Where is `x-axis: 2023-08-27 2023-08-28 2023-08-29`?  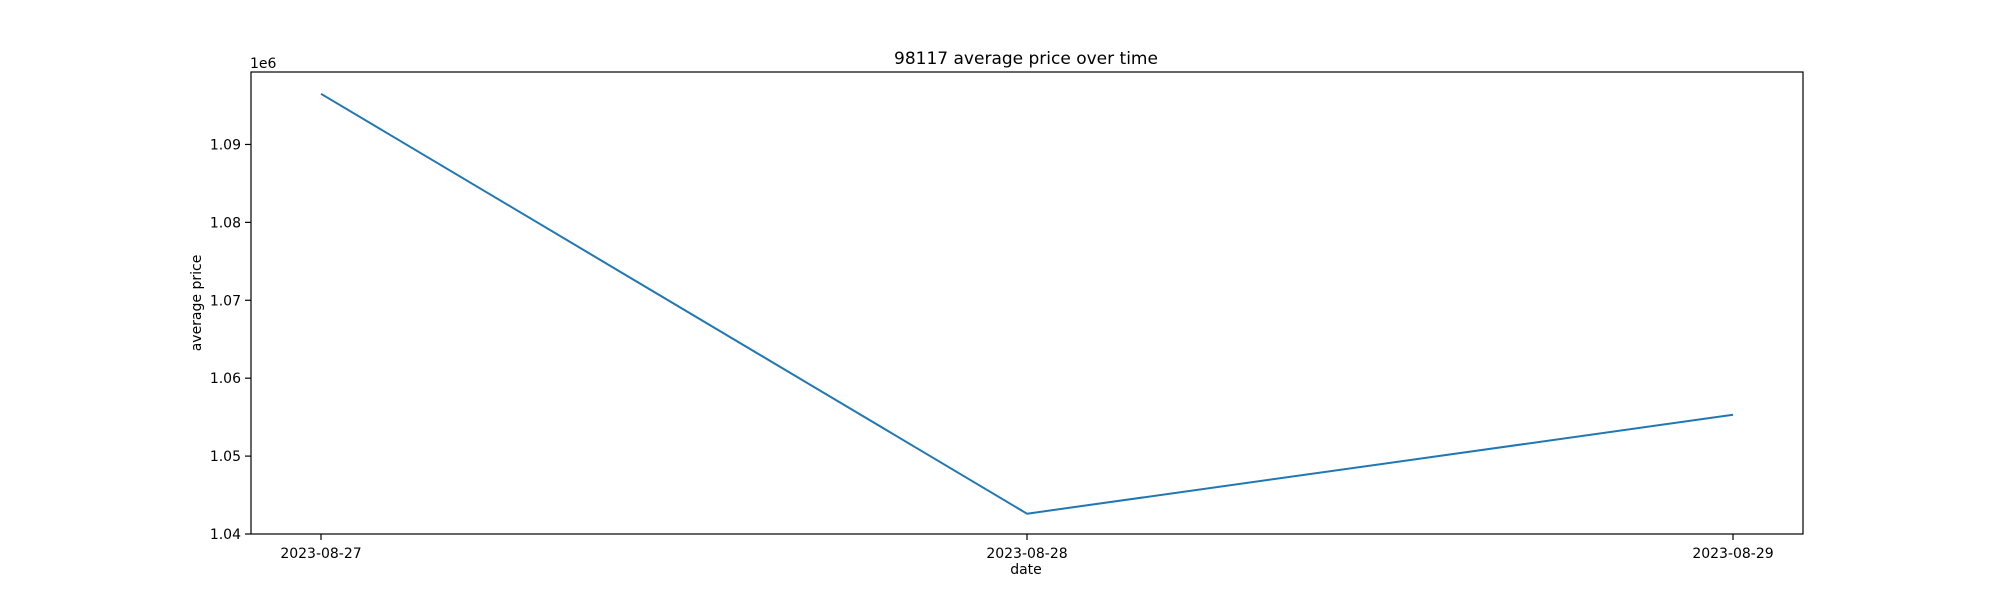 x-axis: 2023-08-27 2023-08-28 2023-08-29 is located at coordinates (1027, 548).